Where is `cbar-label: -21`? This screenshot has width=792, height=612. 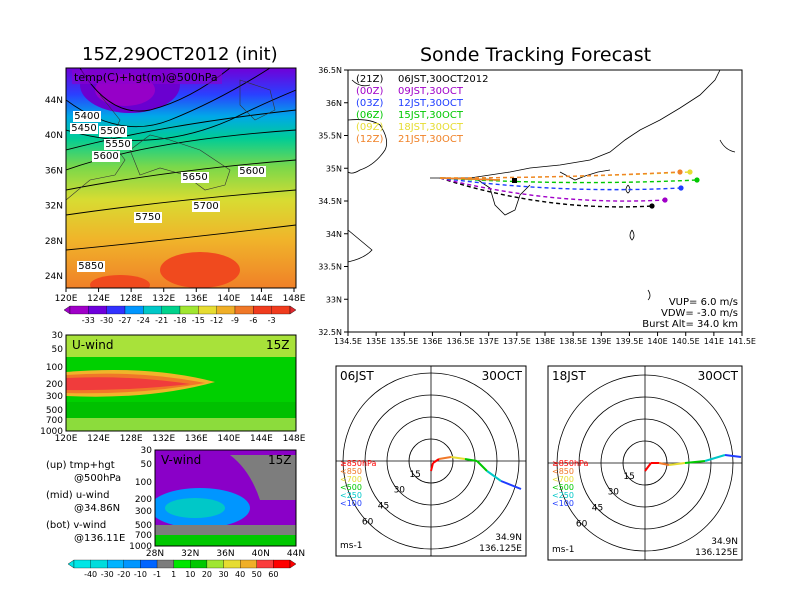
cbar-label: -21 is located at coordinates (161, 320).